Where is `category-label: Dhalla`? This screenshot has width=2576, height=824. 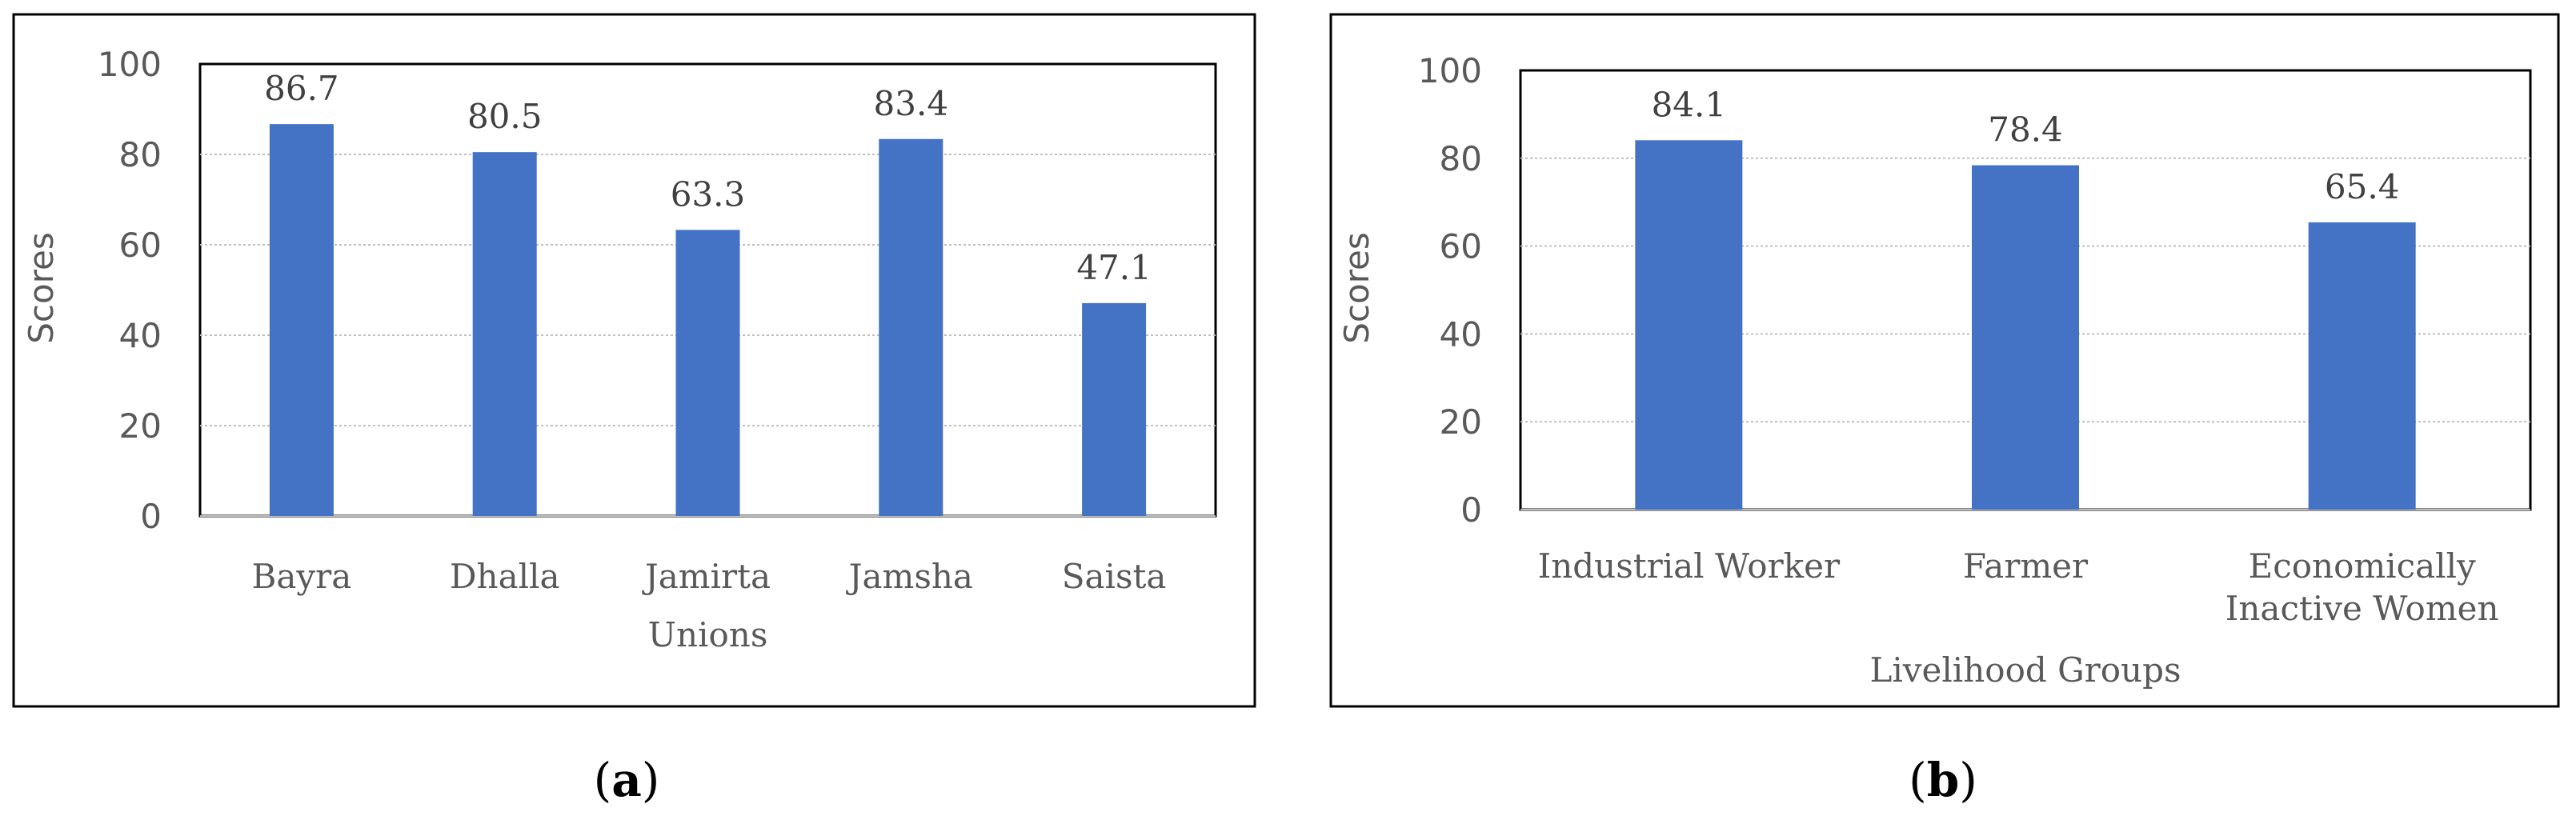 category-label: Dhalla is located at coordinates (505, 576).